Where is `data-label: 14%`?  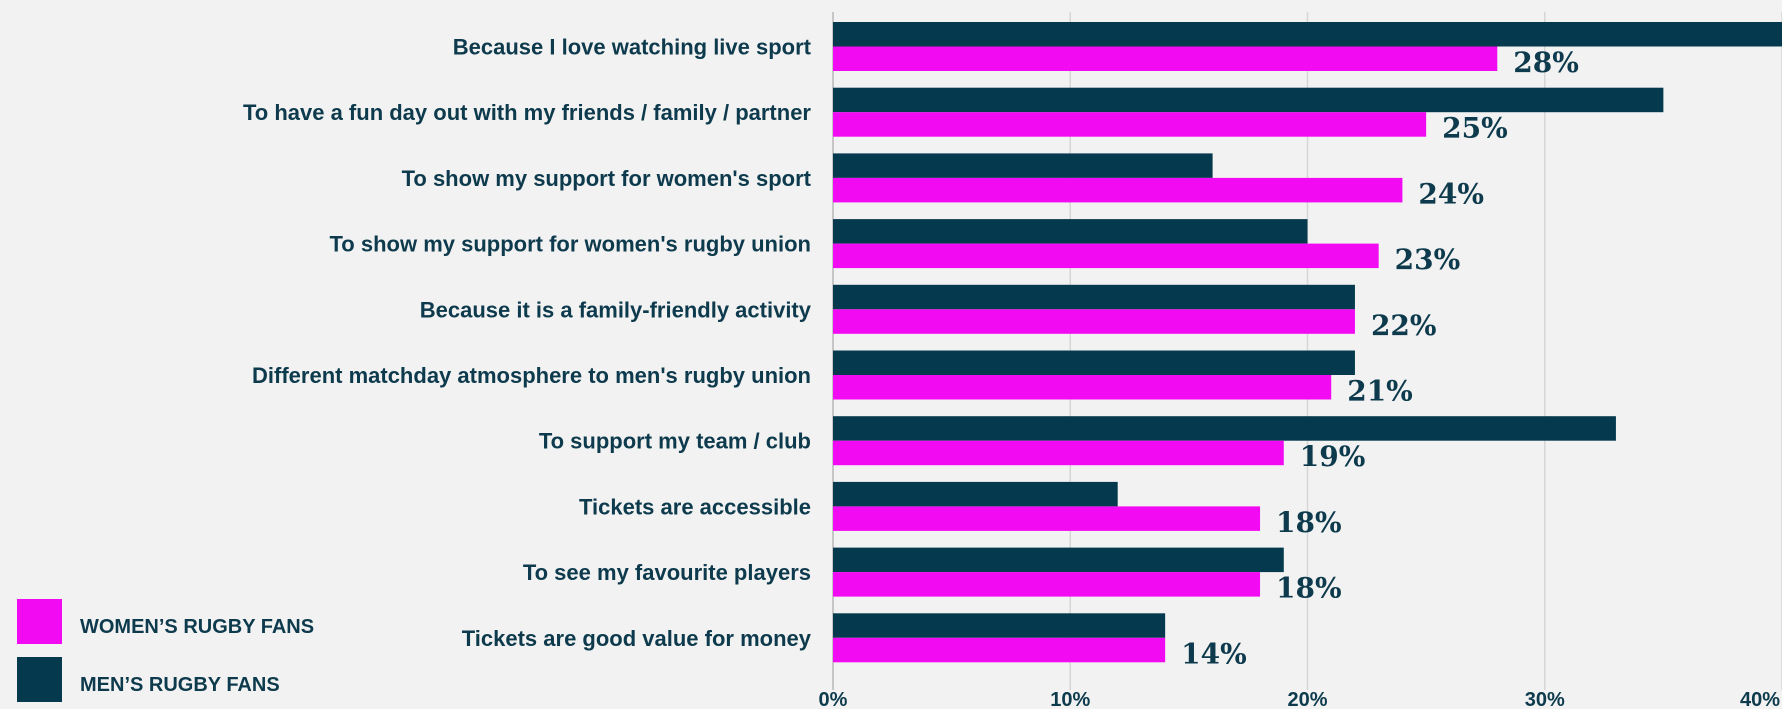 data-label: 14% is located at coordinates (1214, 653).